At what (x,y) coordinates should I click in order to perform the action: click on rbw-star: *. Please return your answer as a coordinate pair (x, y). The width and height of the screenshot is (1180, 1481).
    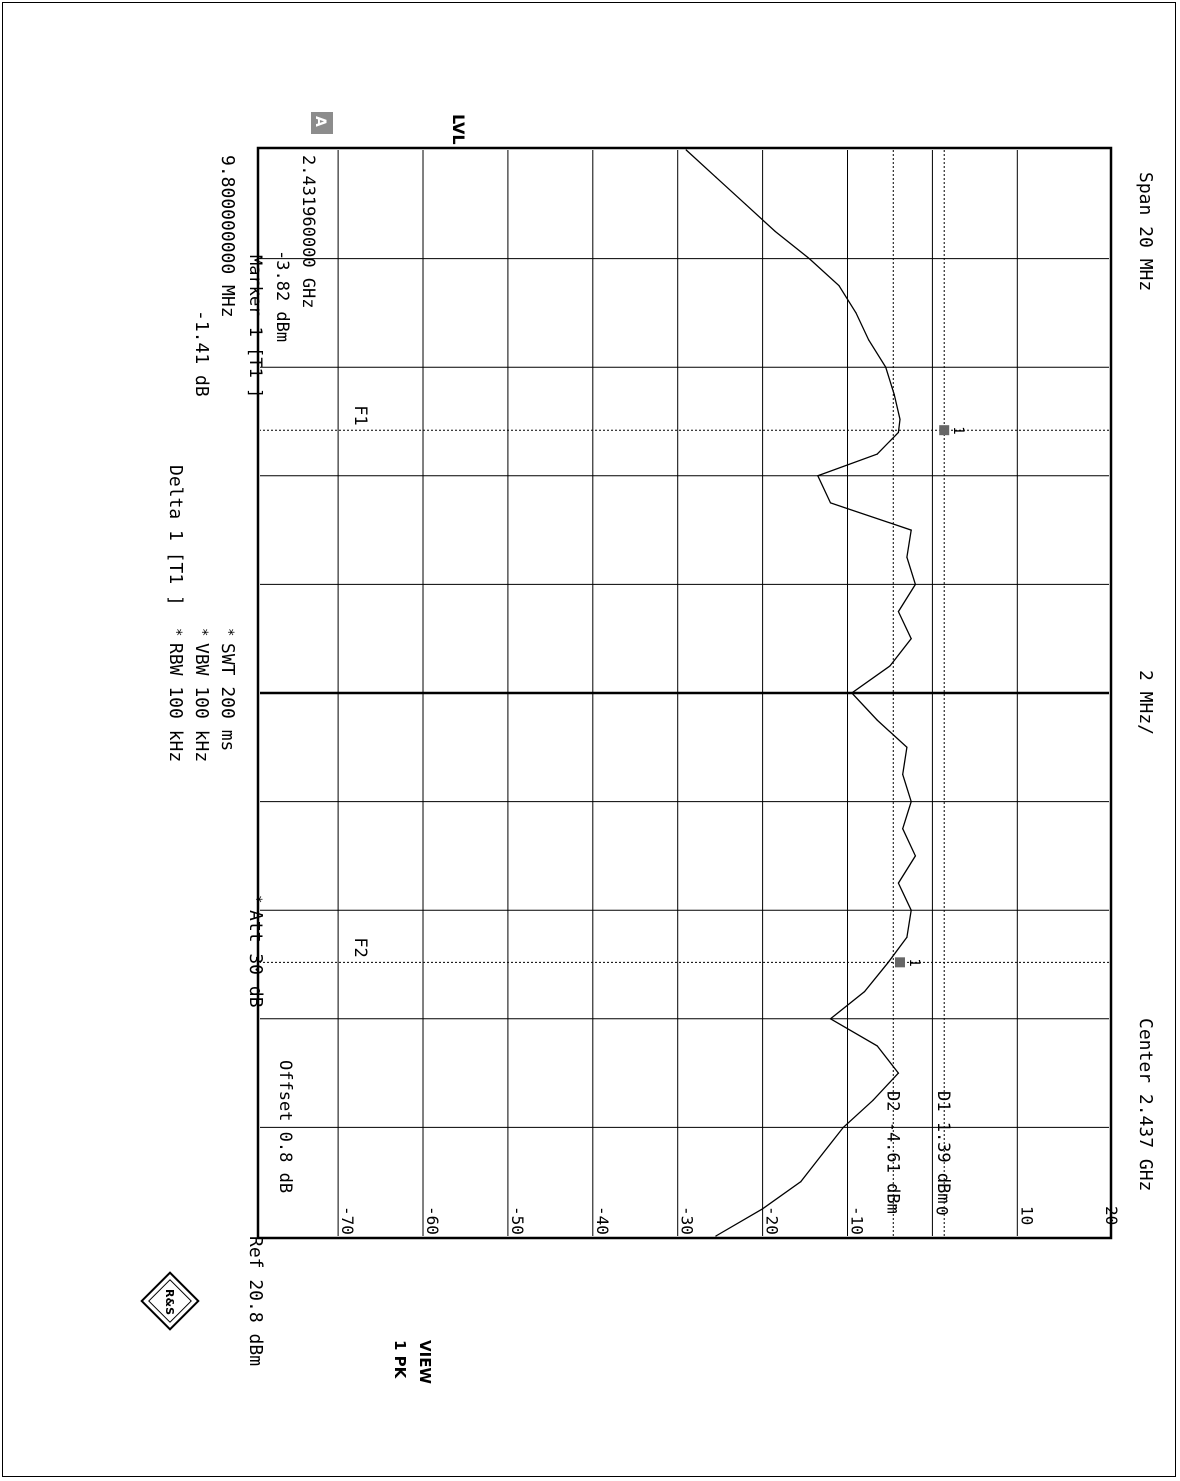
    Looking at the image, I should click on (176, 632).